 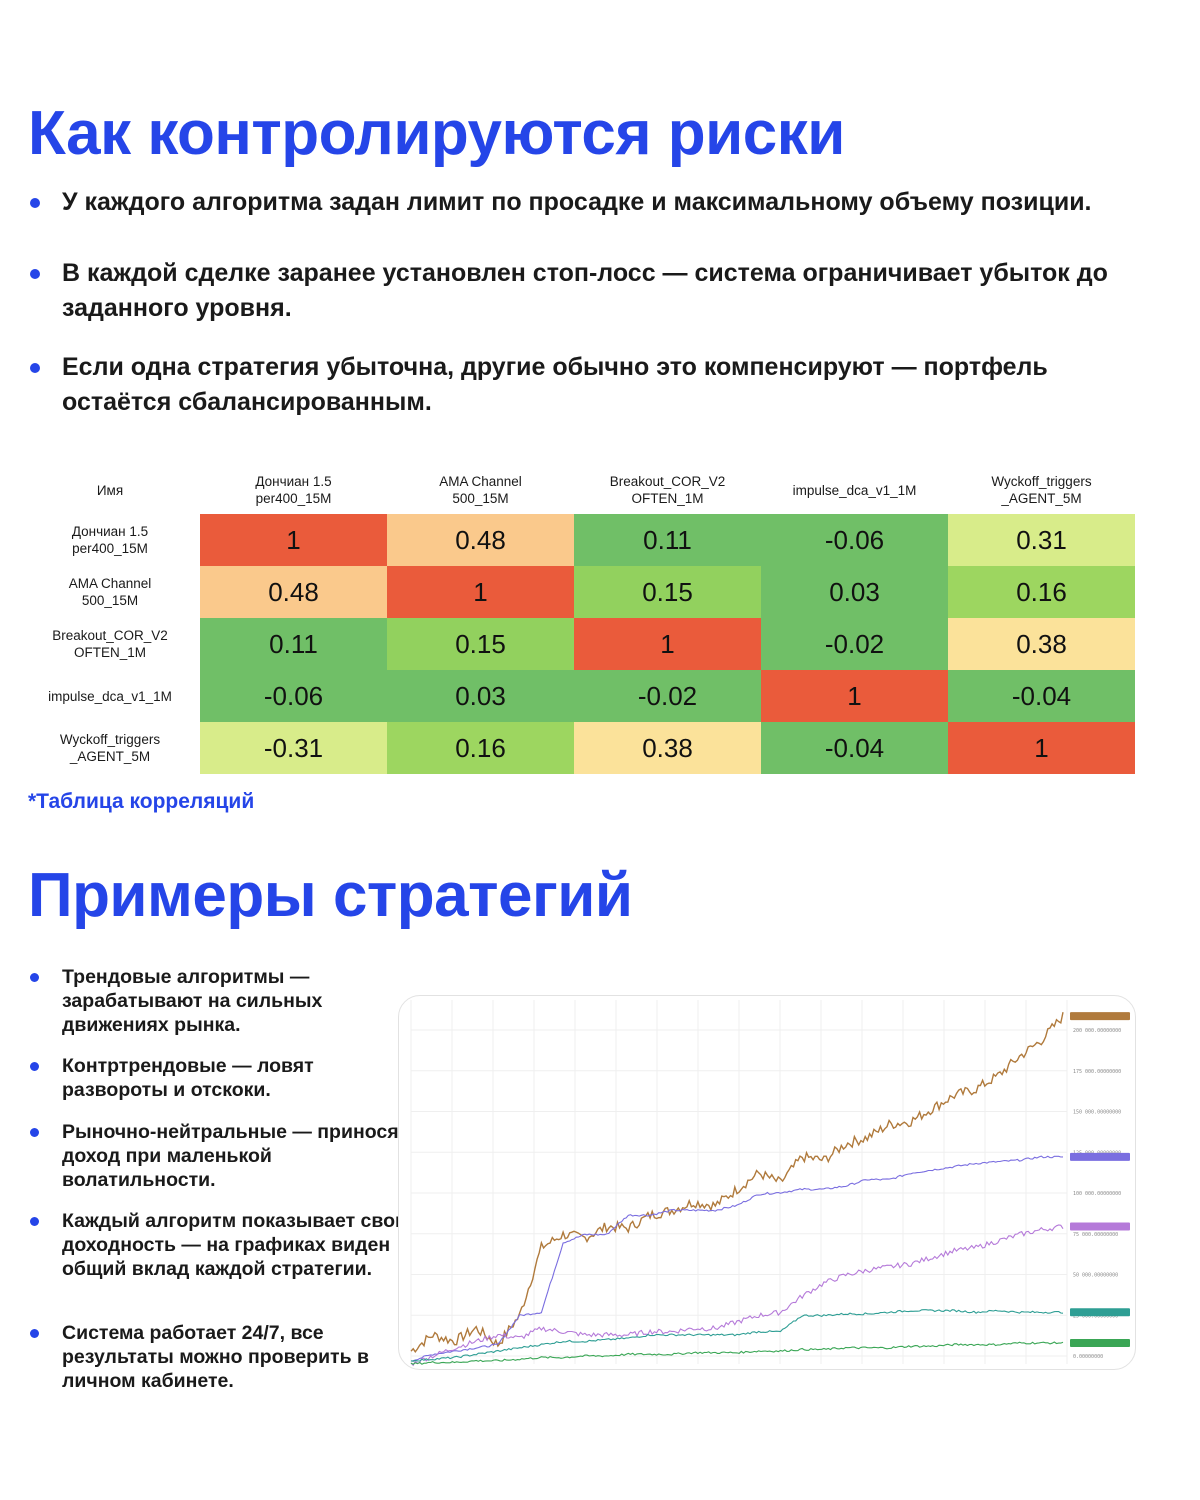 I want to click on column-header: Wyckoff_triggers _AGENT_5M, so click(x=1041, y=490).